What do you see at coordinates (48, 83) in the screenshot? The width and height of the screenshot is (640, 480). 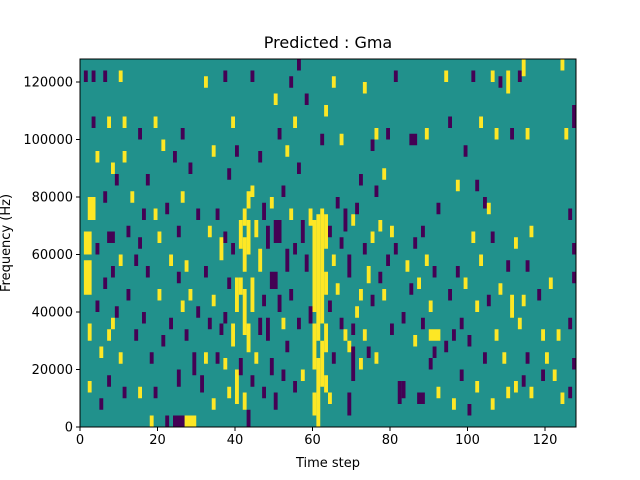 I see `y-tick-label: 120000` at bounding box center [48, 83].